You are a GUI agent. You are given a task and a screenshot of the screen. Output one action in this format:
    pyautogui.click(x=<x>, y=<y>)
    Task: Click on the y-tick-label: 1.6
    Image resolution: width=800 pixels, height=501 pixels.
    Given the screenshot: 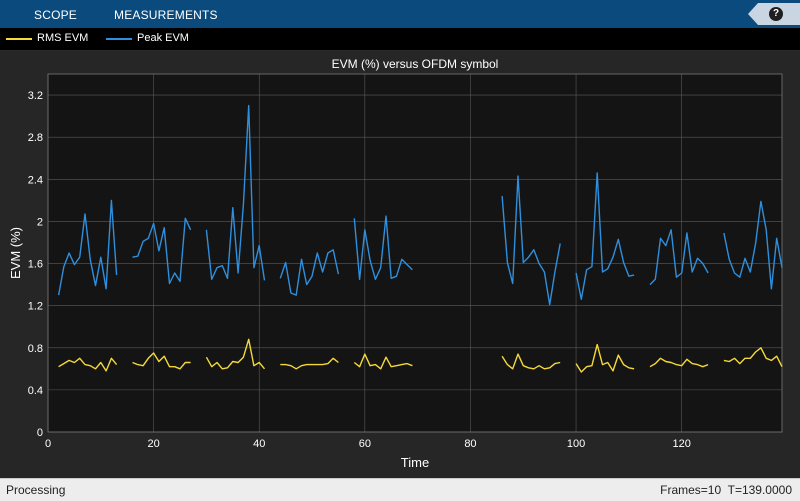 What is the action you would take?
    pyautogui.click(x=35, y=265)
    